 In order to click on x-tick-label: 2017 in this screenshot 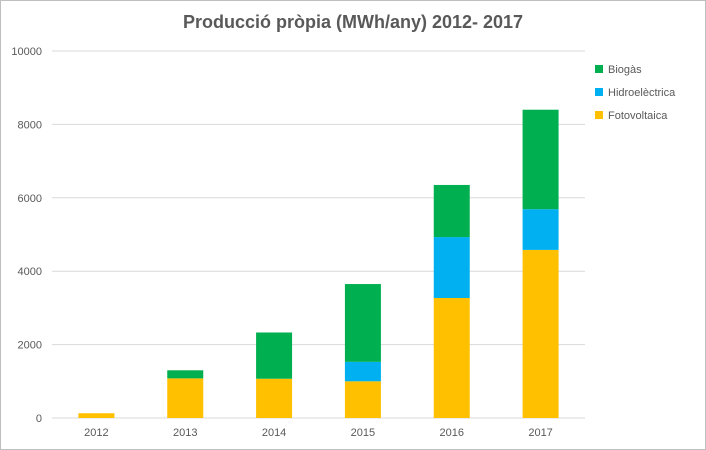, I will do `click(540, 433)`.